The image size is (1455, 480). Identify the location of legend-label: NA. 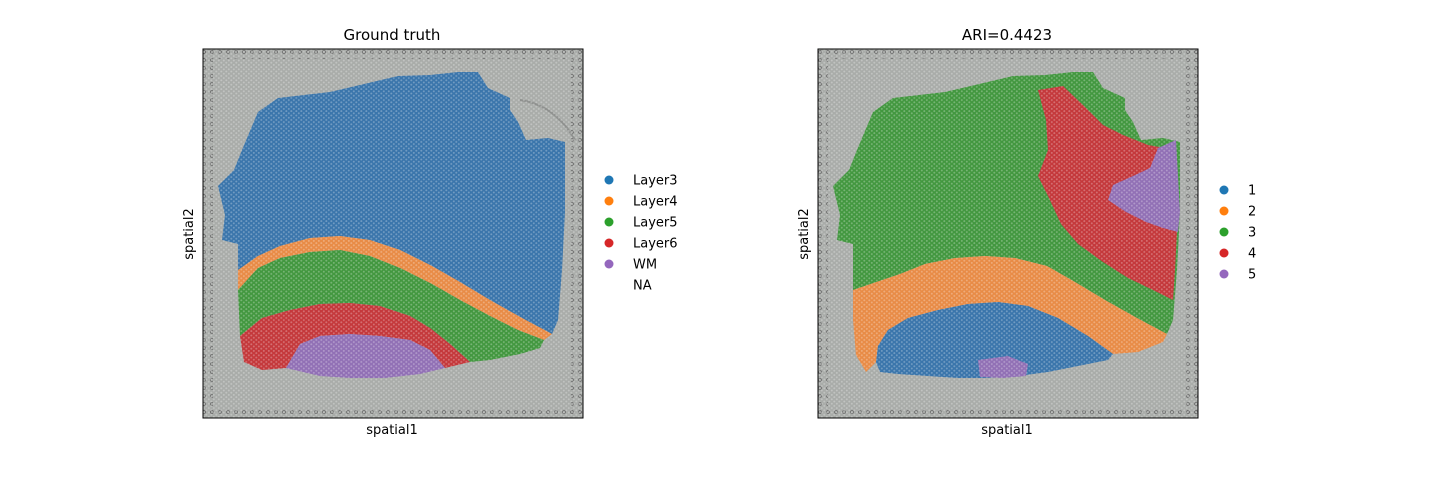
(642, 286).